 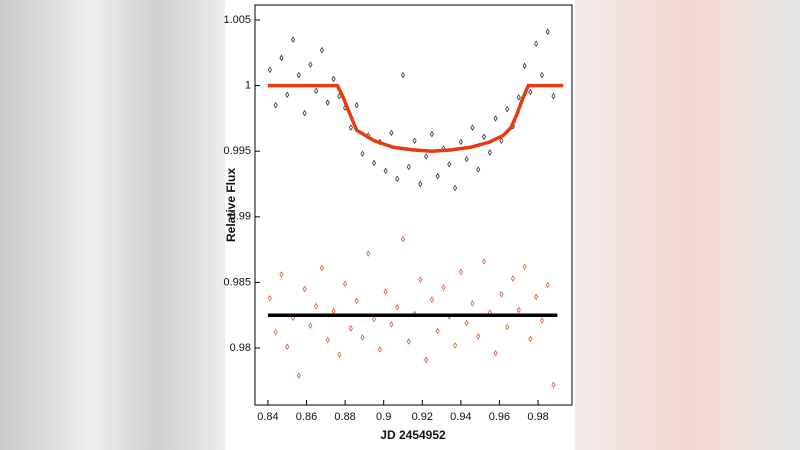 I want to click on y-tick-label: 1.005, so click(x=237, y=20).